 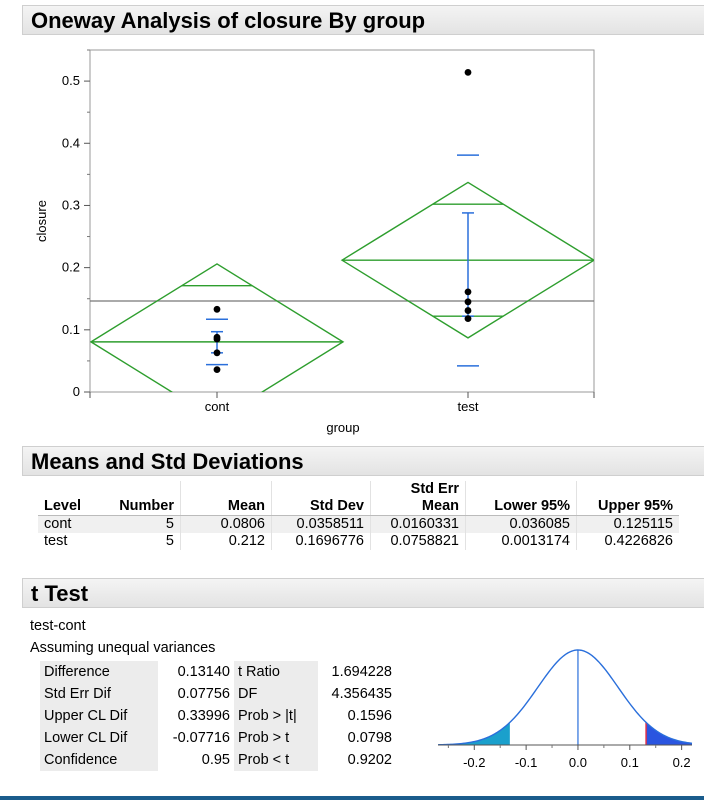 What do you see at coordinates (627, 524) in the screenshot?
I see `cell-upper95: 0.125115` at bounding box center [627, 524].